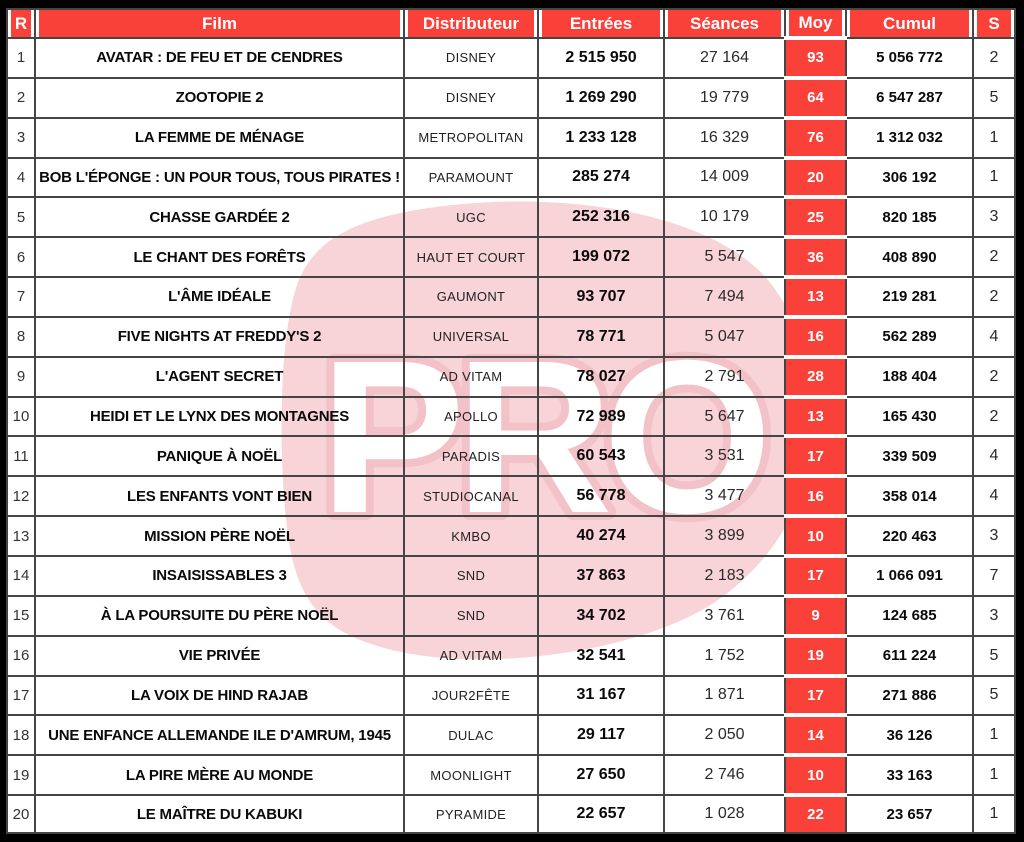 Image resolution: width=1024 pixels, height=842 pixels. What do you see at coordinates (471, 257) in the screenshot?
I see `cell-distributor: HAUT ET COURT` at bounding box center [471, 257].